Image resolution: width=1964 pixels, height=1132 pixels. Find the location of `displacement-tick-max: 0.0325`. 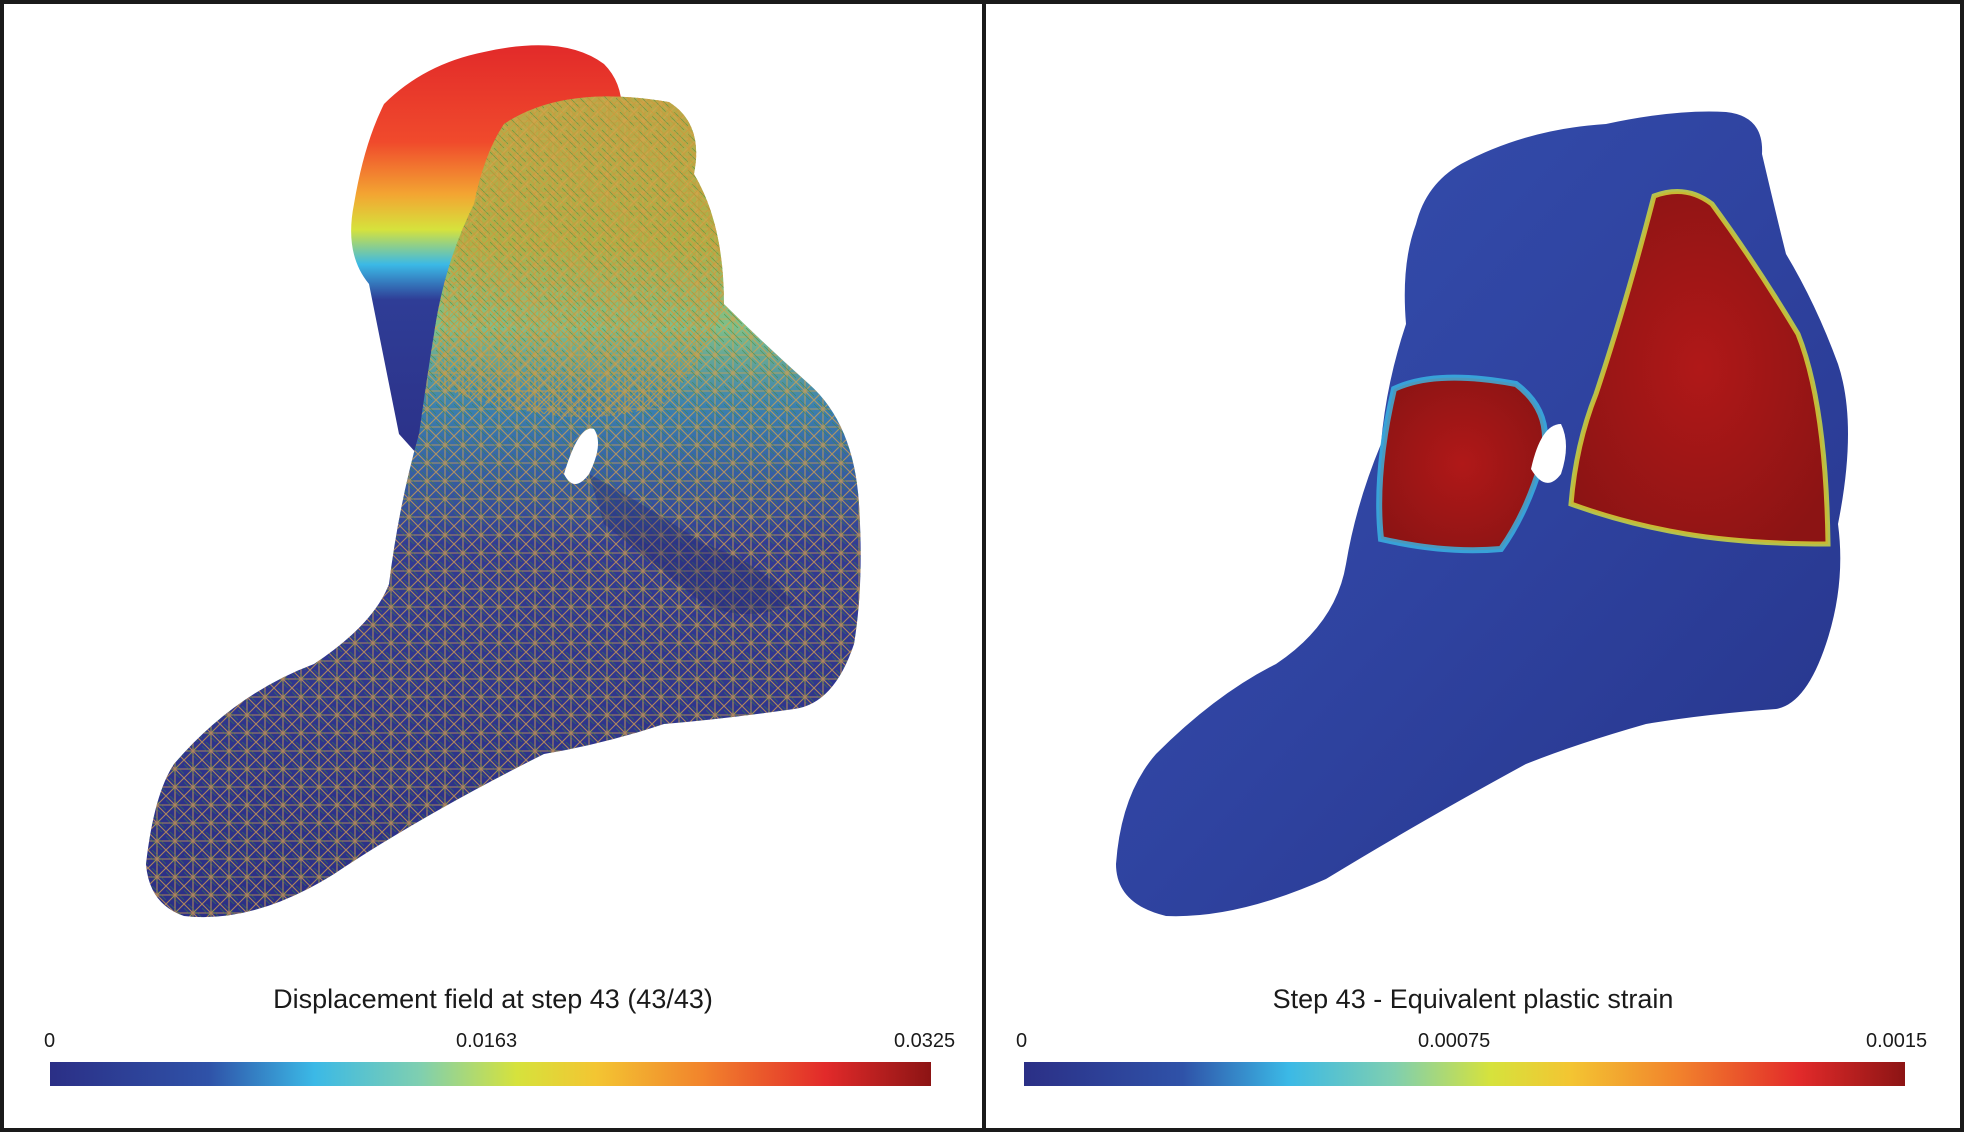

displacement-tick-max: 0.0325 is located at coordinates (925, 1041).